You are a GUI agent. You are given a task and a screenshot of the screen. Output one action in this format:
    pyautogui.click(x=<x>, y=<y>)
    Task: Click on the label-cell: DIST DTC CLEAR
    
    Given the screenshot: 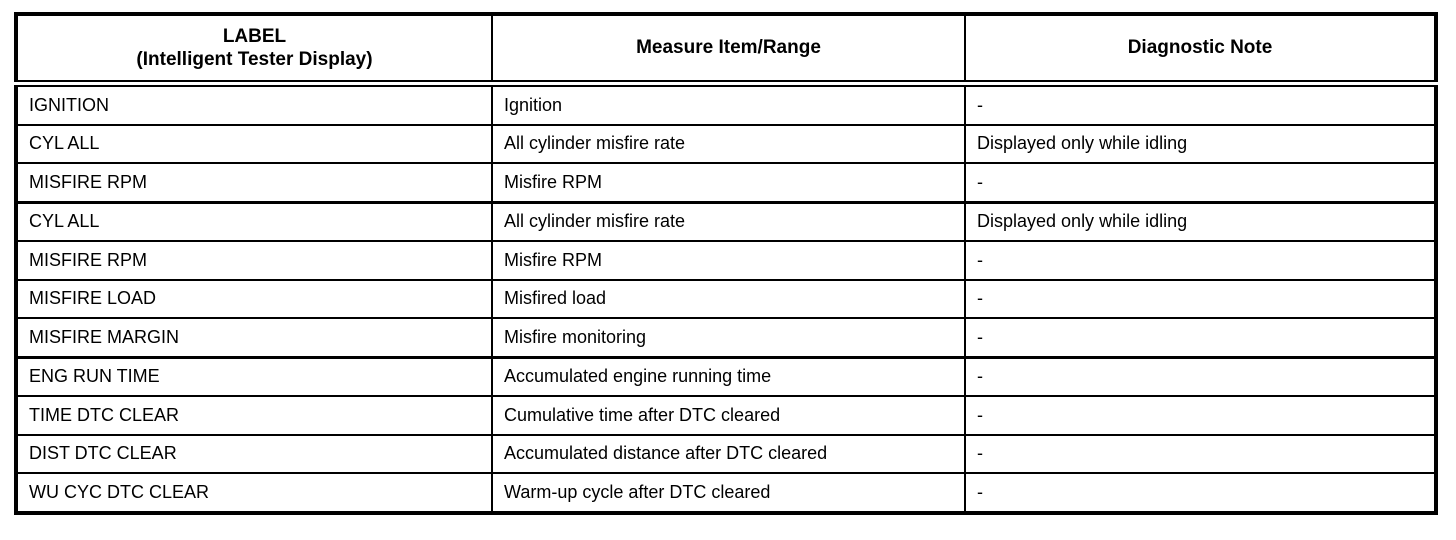 What is the action you would take?
    pyautogui.click(x=254, y=453)
    